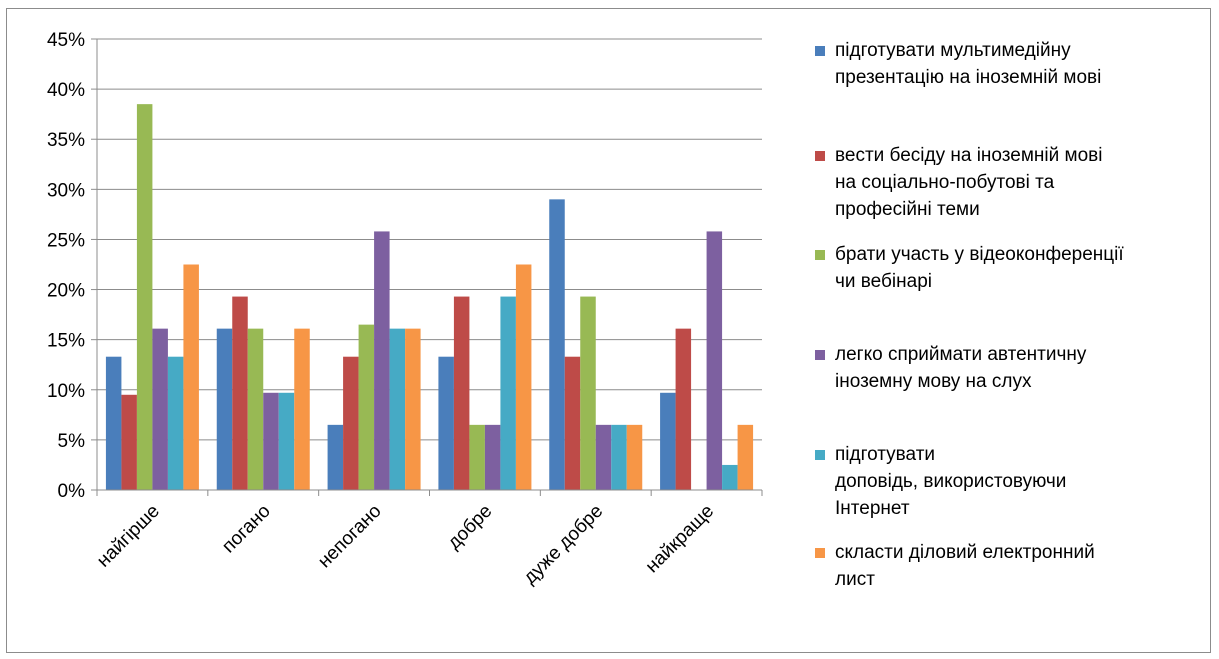  Describe the element at coordinates (72, 441) in the screenshot. I see `y-tick-label: 5%` at that location.